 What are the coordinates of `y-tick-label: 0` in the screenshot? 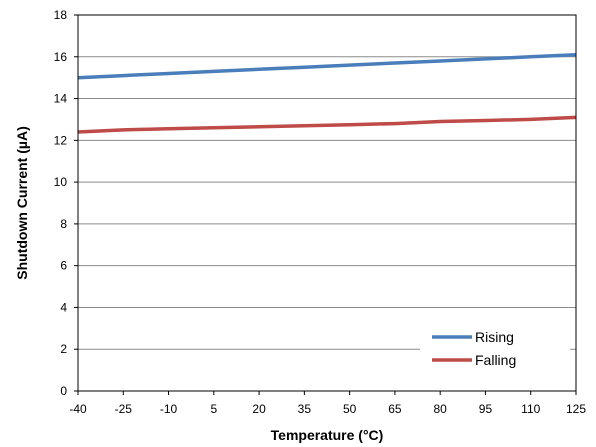 It's located at (63, 391).